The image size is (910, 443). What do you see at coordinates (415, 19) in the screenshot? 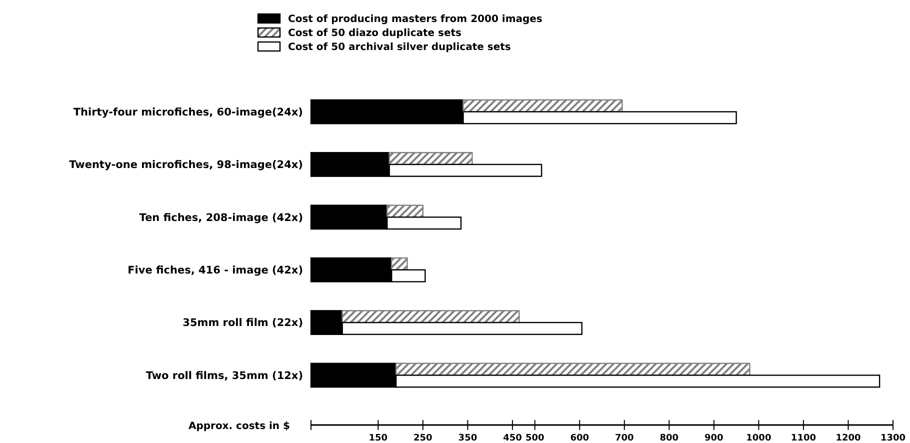
I see `legend-label: Cost of producing masters from 2000 images` at bounding box center [415, 19].